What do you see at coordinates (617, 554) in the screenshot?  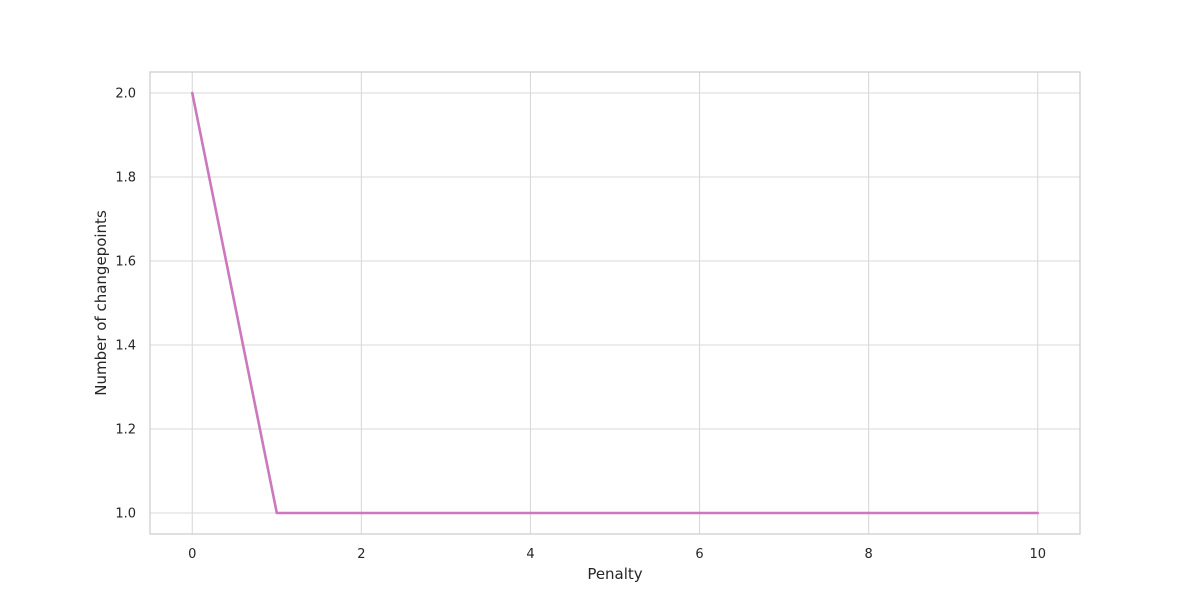 I see `x-tick-labels: 0 2 4 6 8 10` at bounding box center [617, 554].